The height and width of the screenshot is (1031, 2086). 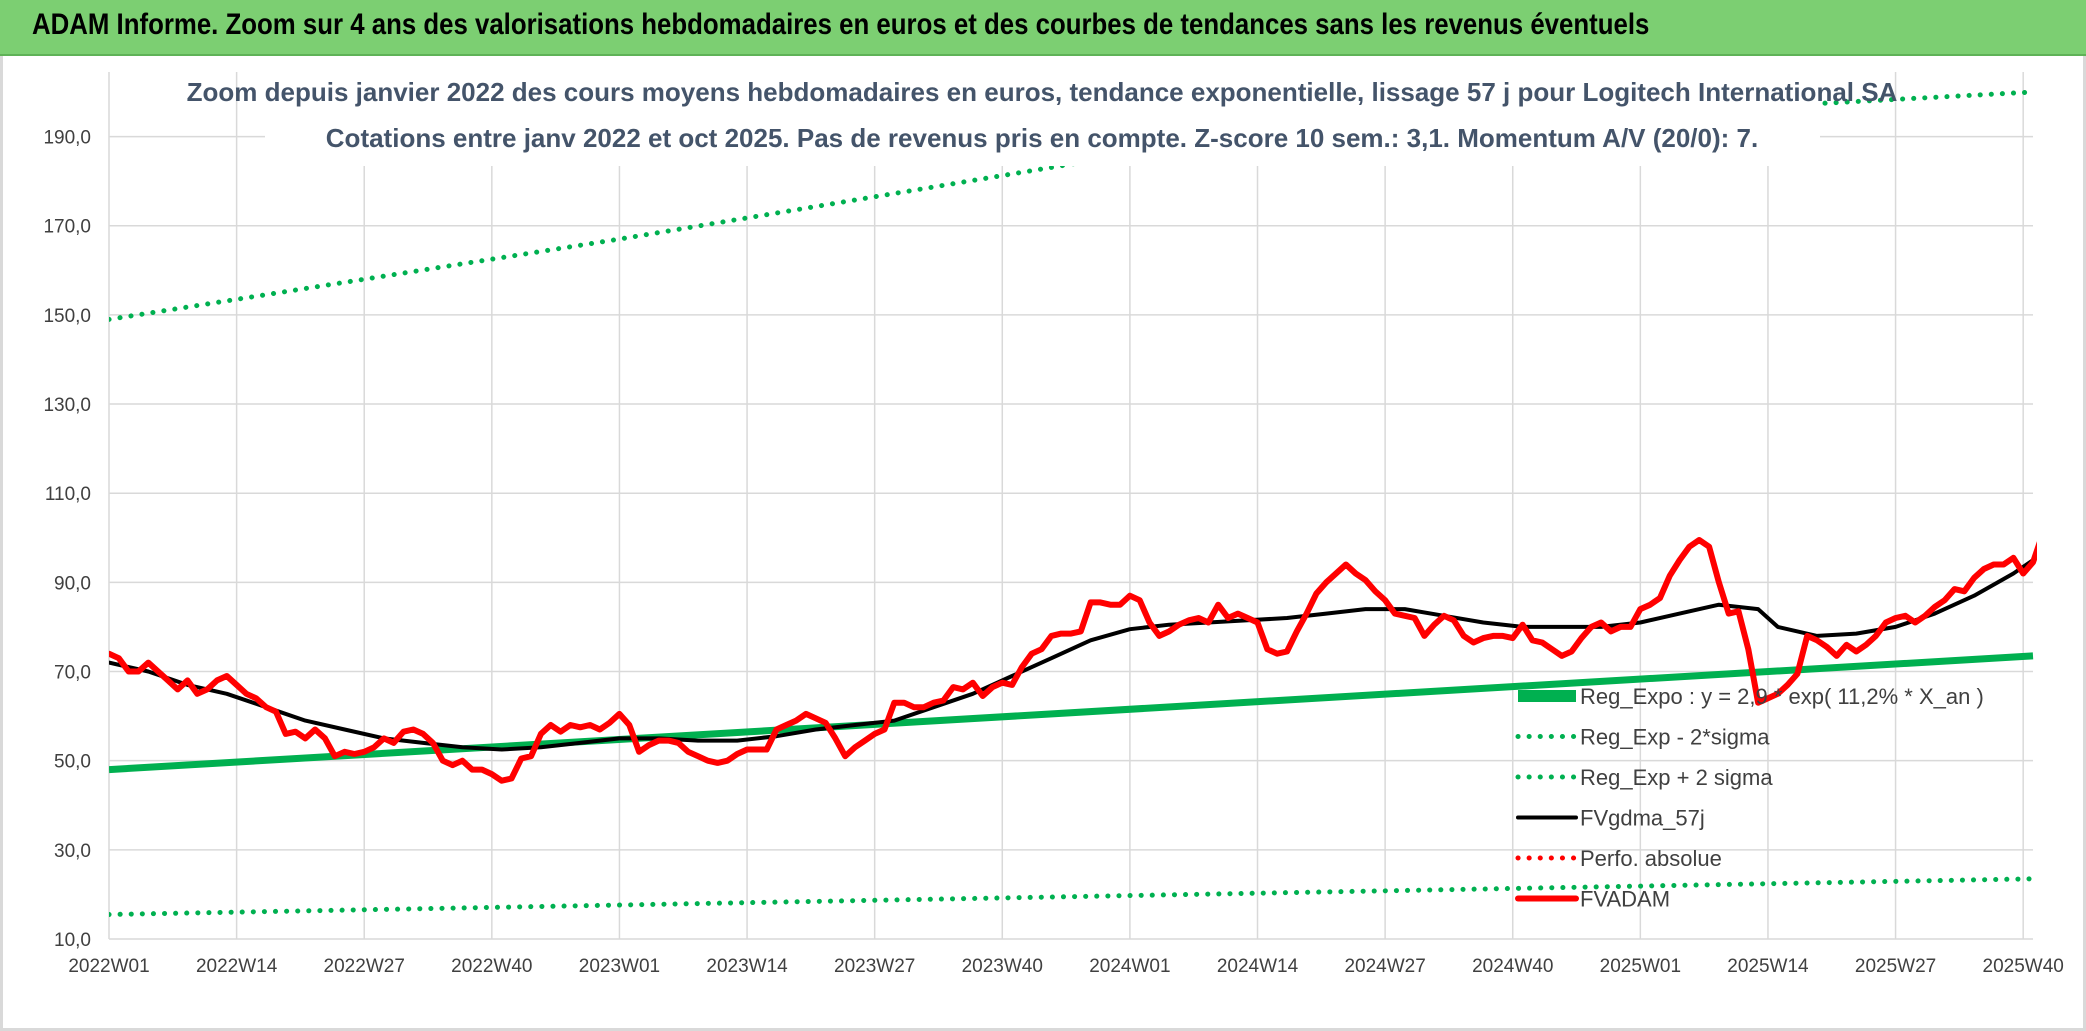 What do you see at coordinates (619, 966) in the screenshot?
I see `x-tick-label: 2023W01` at bounding box center [619, 966].